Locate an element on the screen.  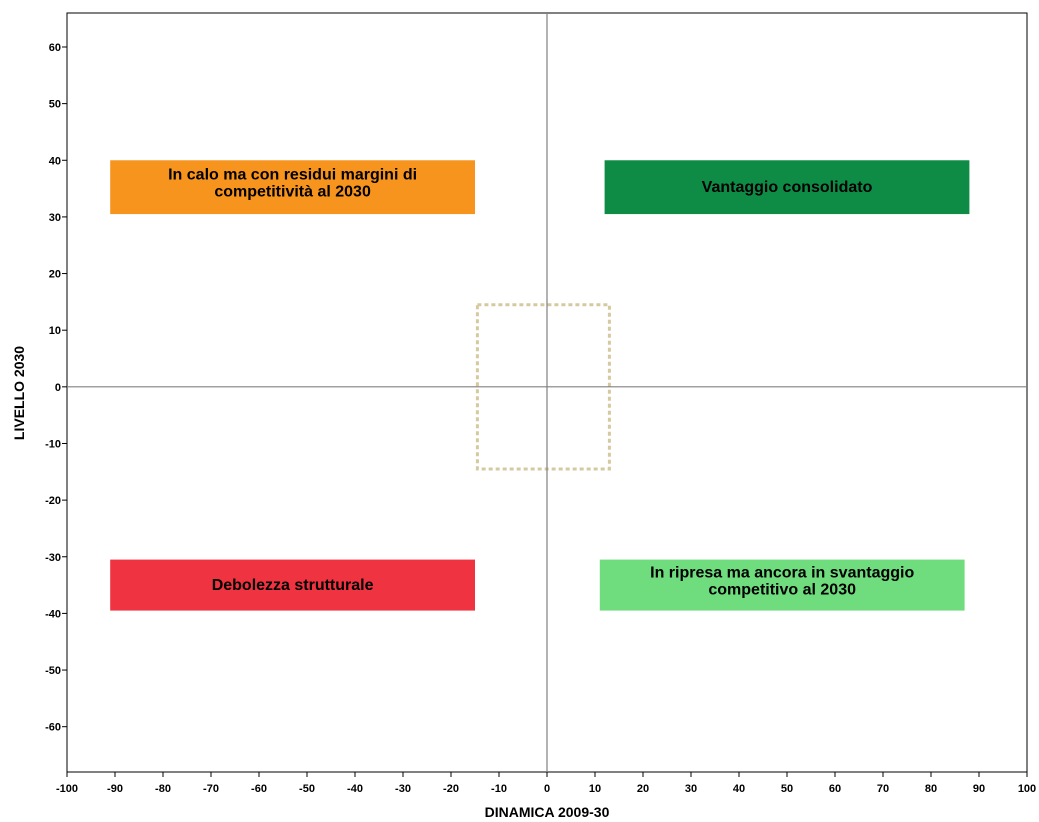
x-tick-label: -100 is located at coordinates (67, 789).